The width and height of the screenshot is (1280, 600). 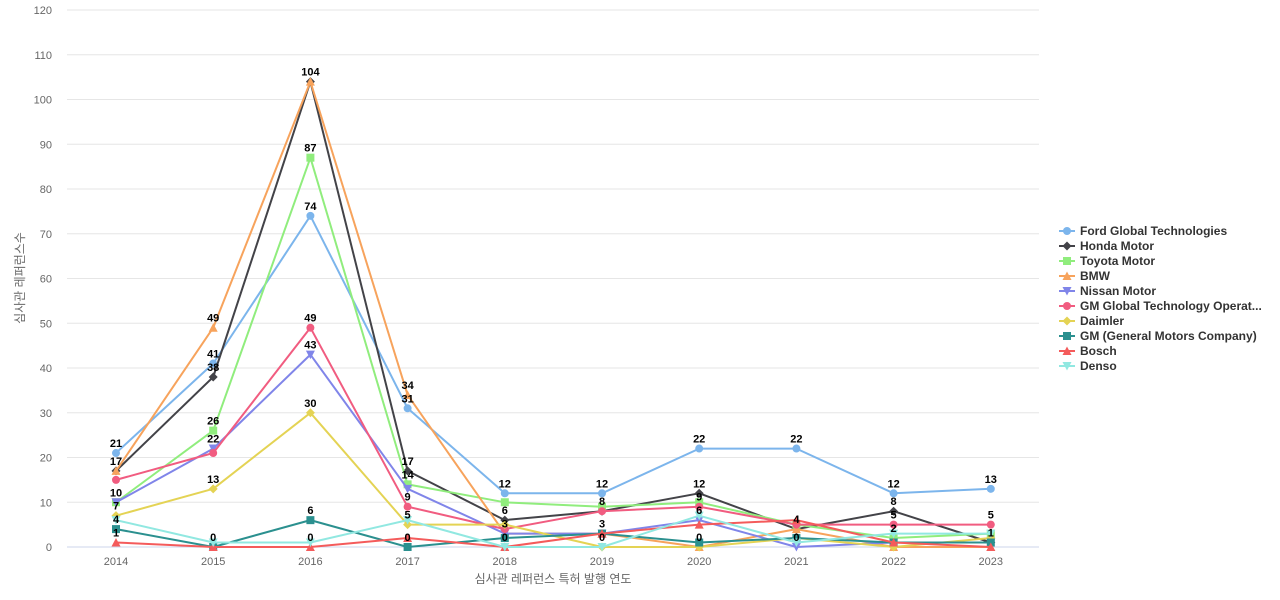 What do you see at coordinates (553, 578) in the screenshot?
I see `x-axis-title: 심사관 레퍼런스 특허 발행 연도` at bounding box center [553, 578].